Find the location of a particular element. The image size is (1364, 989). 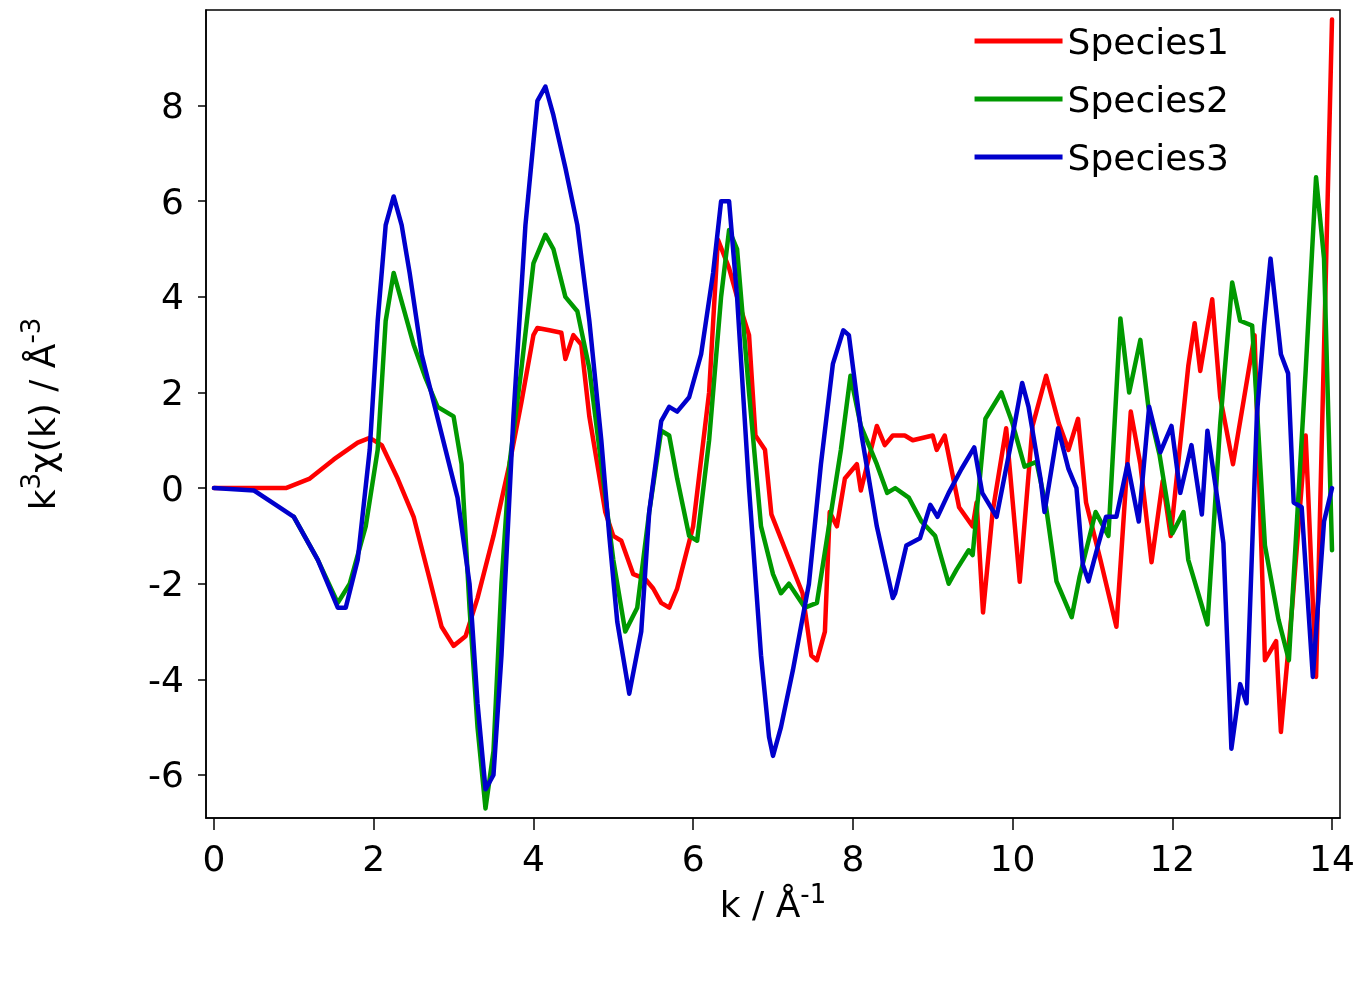

y-tick-label: -2 is located at coordinates (166, 584).